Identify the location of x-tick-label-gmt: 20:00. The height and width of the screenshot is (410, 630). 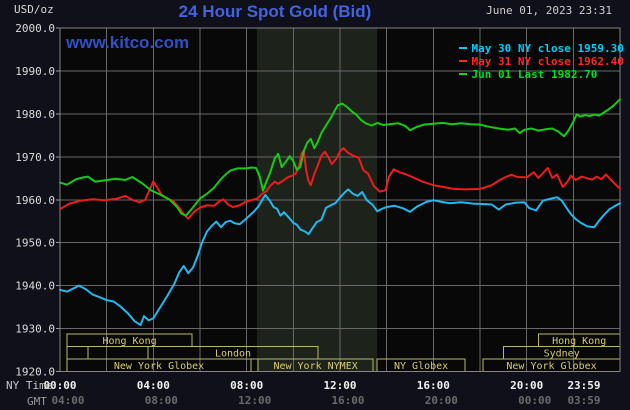
(441, 400).